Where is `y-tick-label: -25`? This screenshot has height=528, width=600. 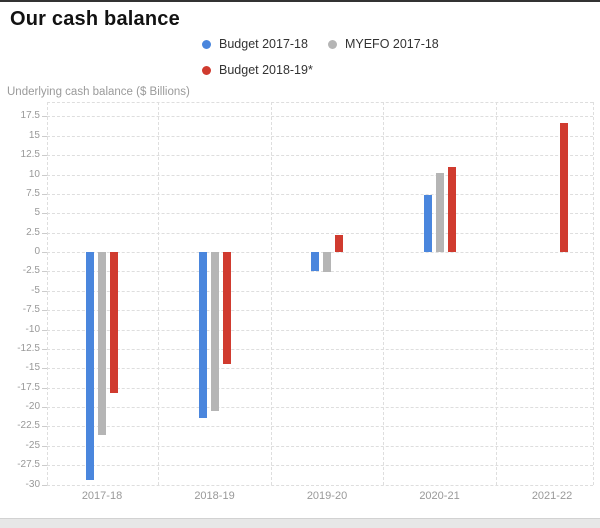
y-tick-label: -25 is located at coordinates (32, 445).